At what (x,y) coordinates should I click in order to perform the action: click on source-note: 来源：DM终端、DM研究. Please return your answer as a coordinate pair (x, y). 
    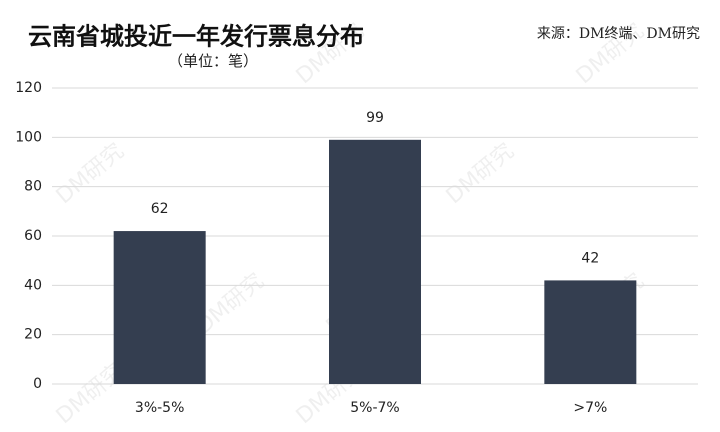
    Looking at the image, I should click on (618, 34).